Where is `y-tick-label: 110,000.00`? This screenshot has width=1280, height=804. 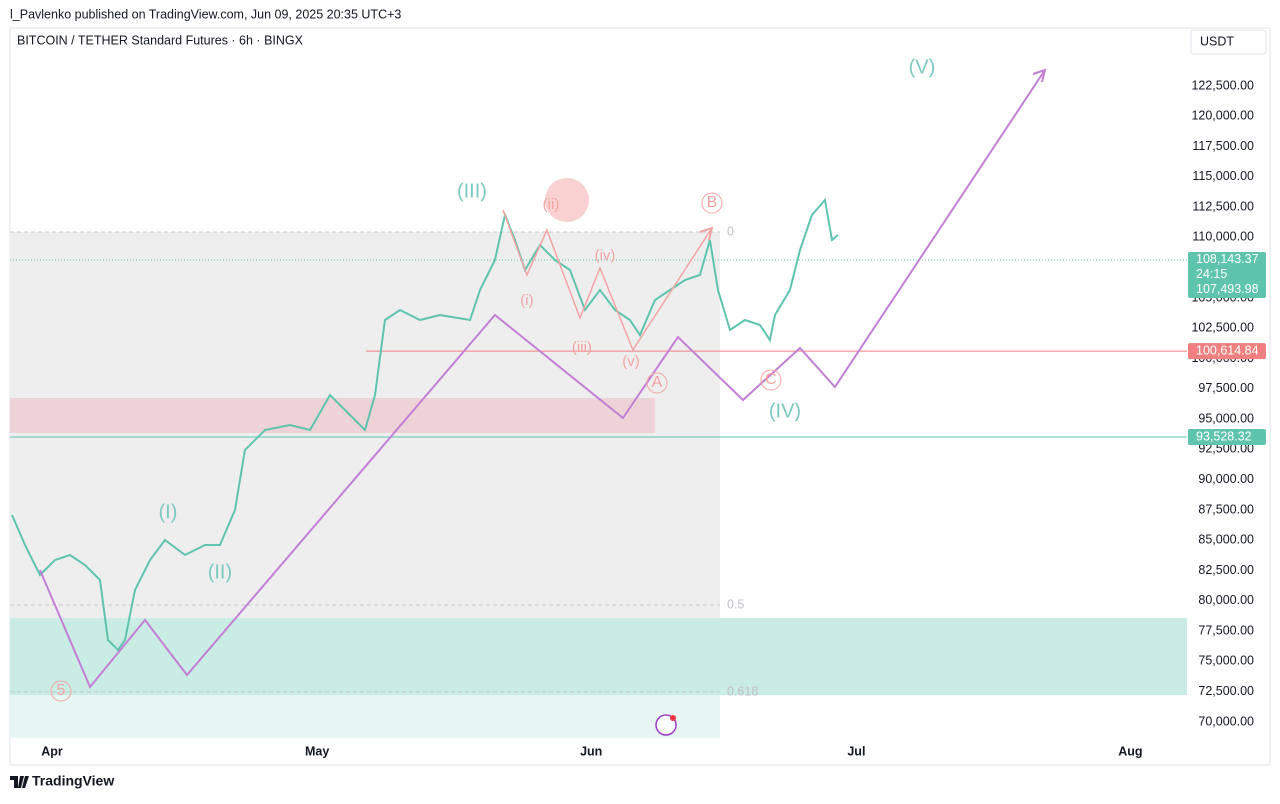
y-tick-label: 110,000.00 is located at coordinates (1223, 237).